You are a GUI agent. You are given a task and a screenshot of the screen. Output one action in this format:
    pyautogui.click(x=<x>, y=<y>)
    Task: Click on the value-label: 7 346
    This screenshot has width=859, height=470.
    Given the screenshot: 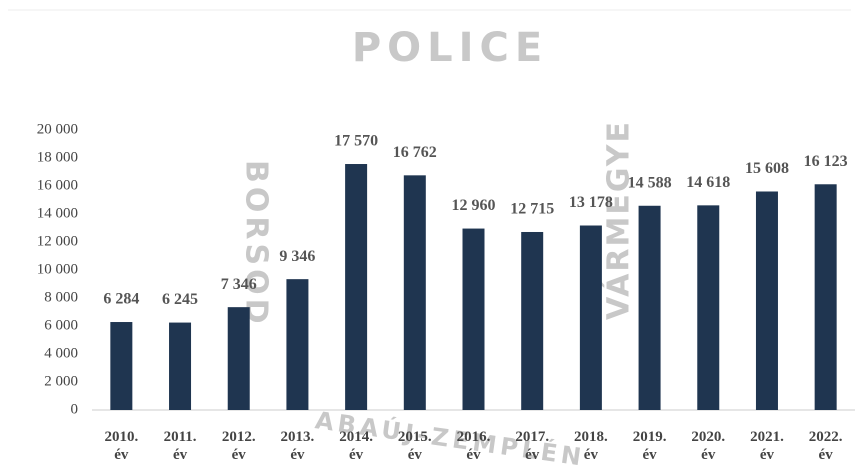 What is the action you would take?
    pyautogui.click(x=239, y=284)
    